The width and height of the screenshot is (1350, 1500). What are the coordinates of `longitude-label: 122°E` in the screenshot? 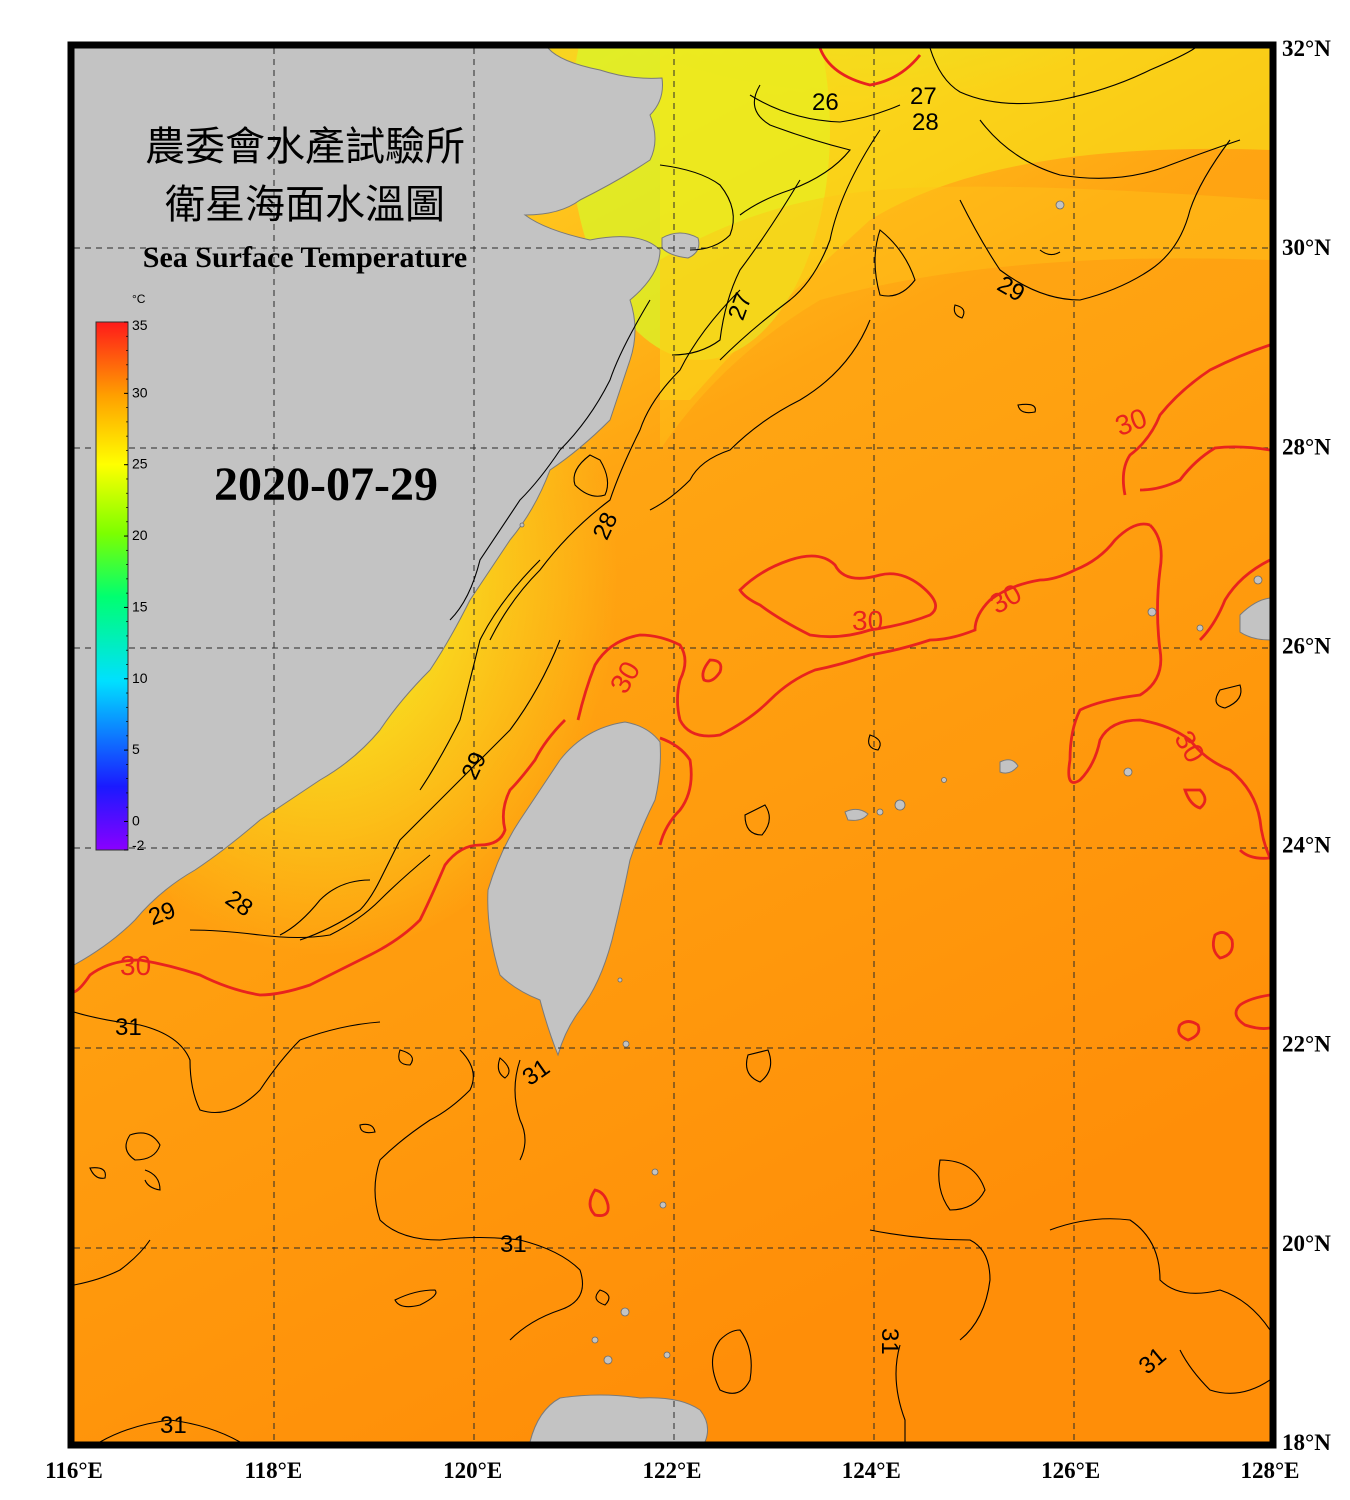 It's located at (671, 1470).